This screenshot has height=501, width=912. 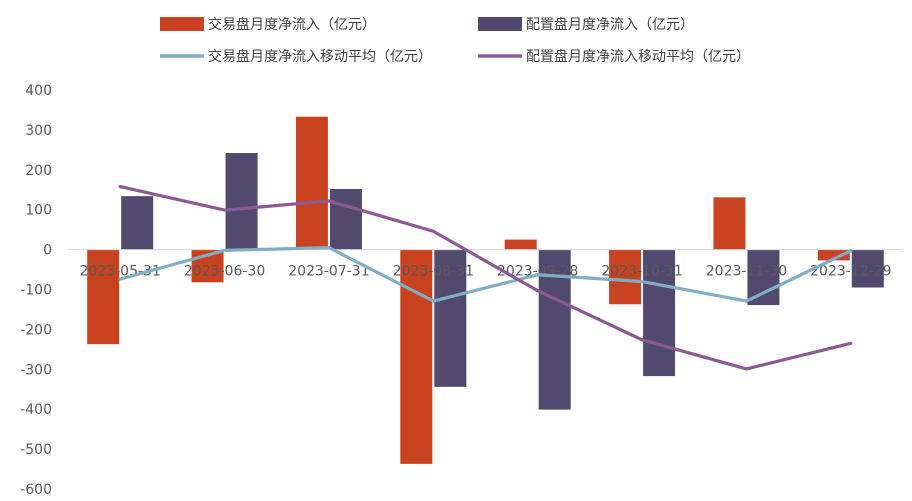 What do you see at coordinates (746, 272) in the screenshot?
I see `x-tick-label: 2023-11-30` at bounding box center [746, 272].